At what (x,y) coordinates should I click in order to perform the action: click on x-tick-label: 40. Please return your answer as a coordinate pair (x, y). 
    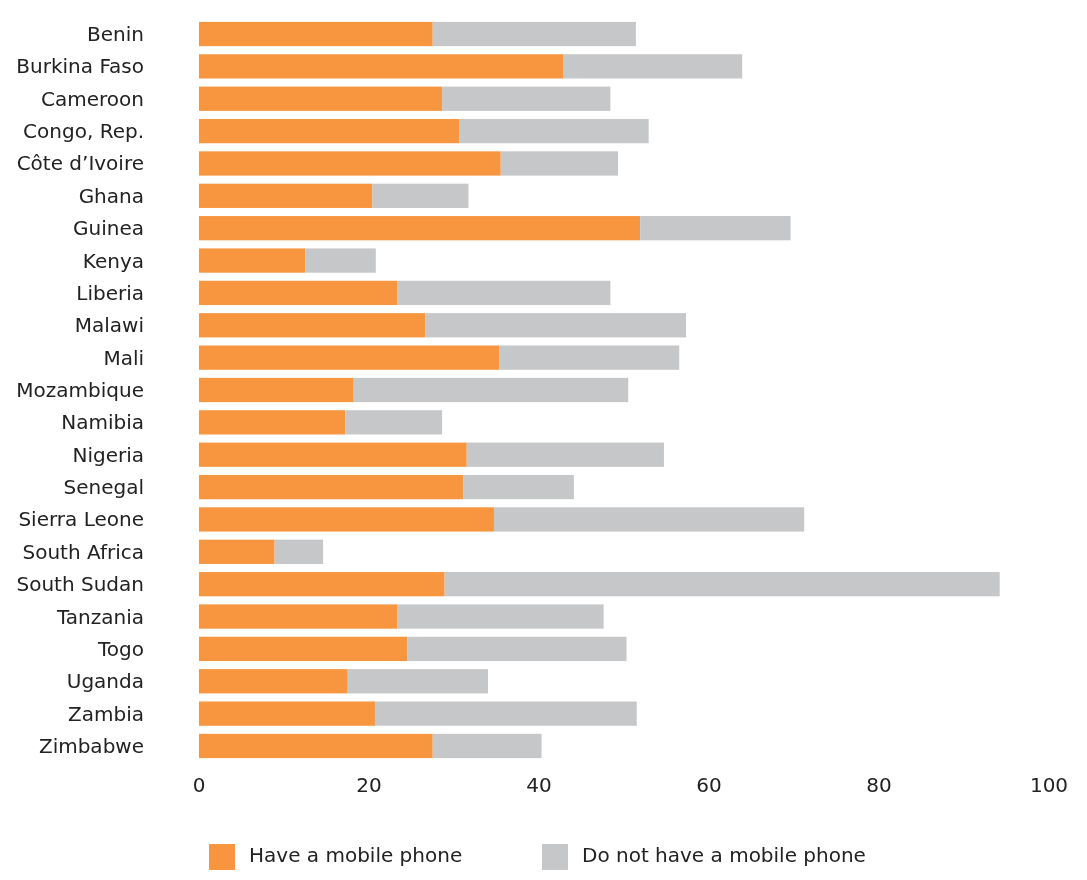
    Looking at the image, I should click on (539, 785).